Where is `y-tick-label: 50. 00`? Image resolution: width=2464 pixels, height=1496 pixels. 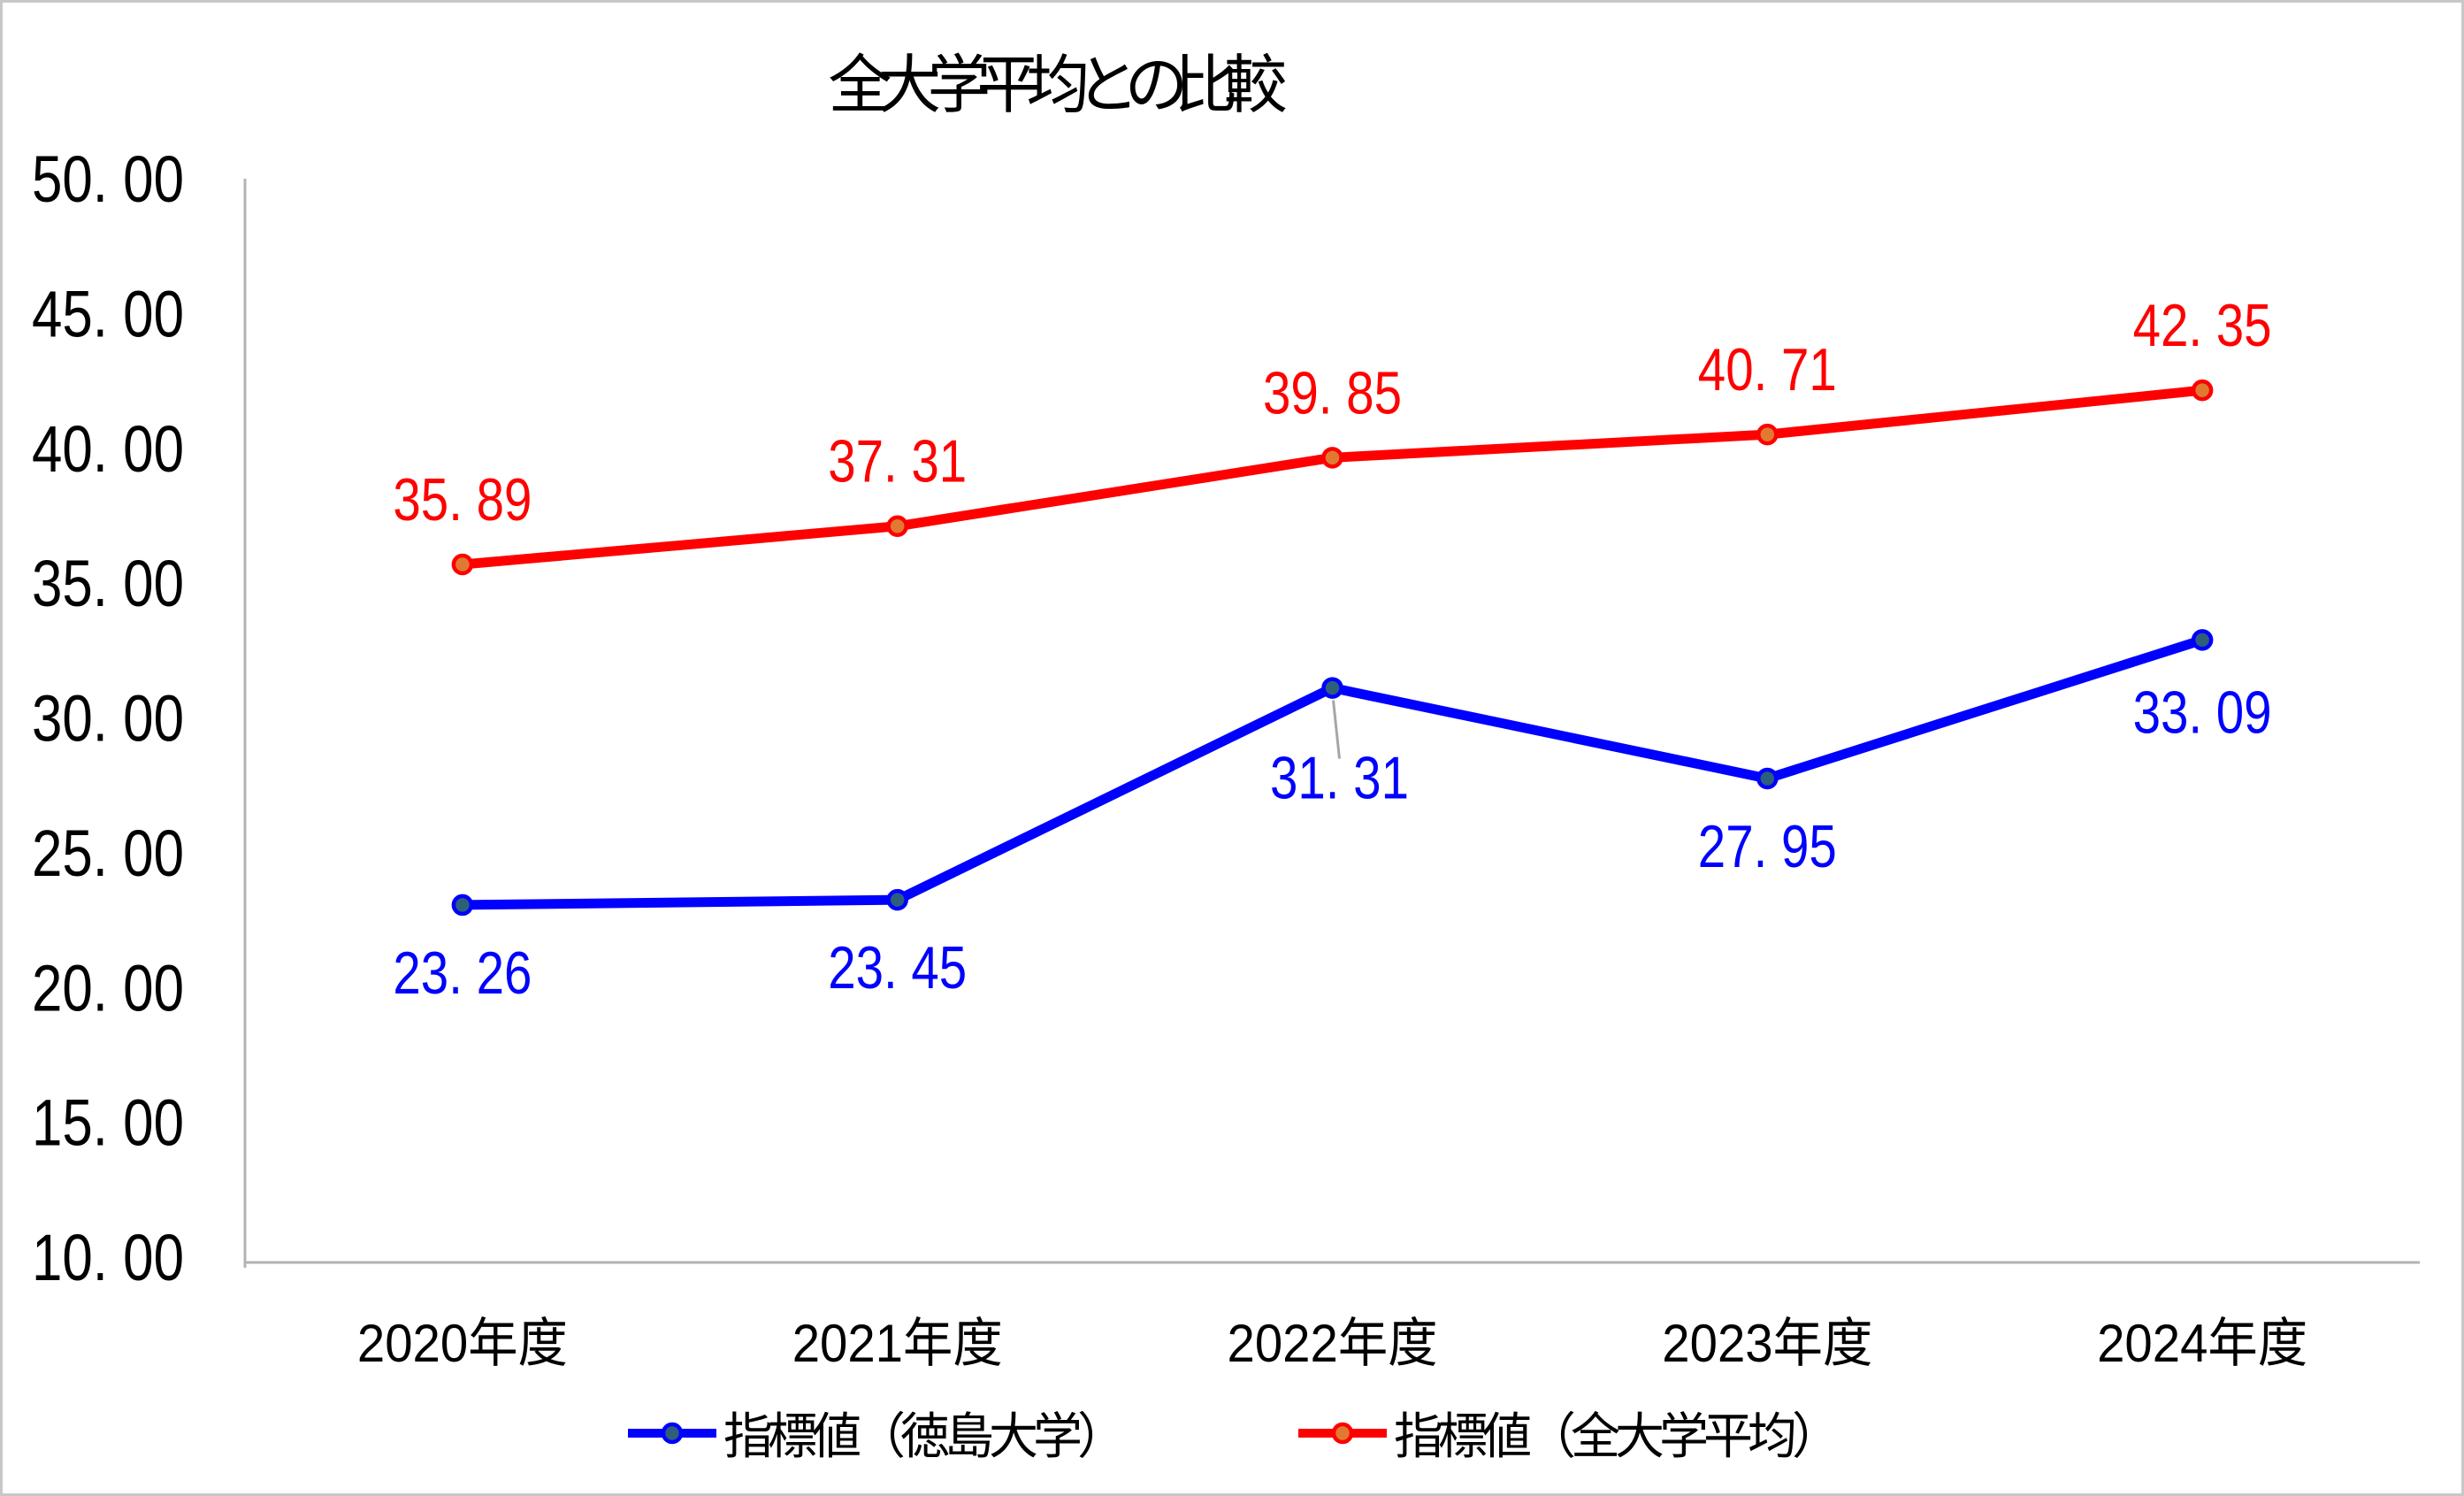
y-tick-label: 50. 00 is located at coordinates (108, 179).